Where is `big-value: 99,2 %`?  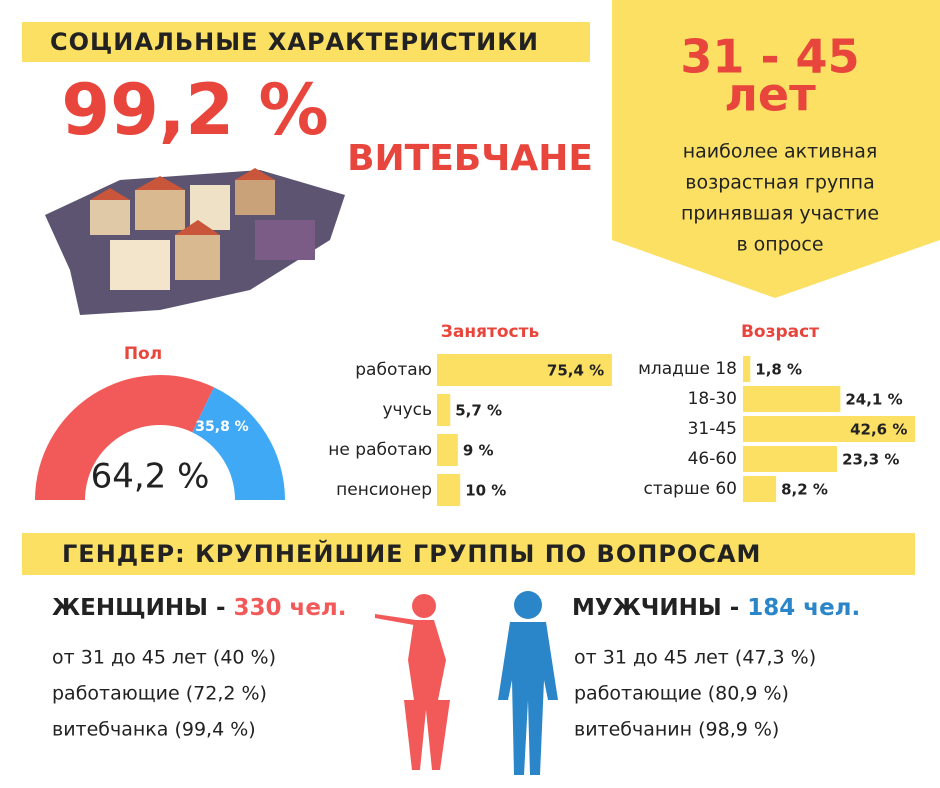 big-value: 99,2 % is located at coordinates (194, 110).